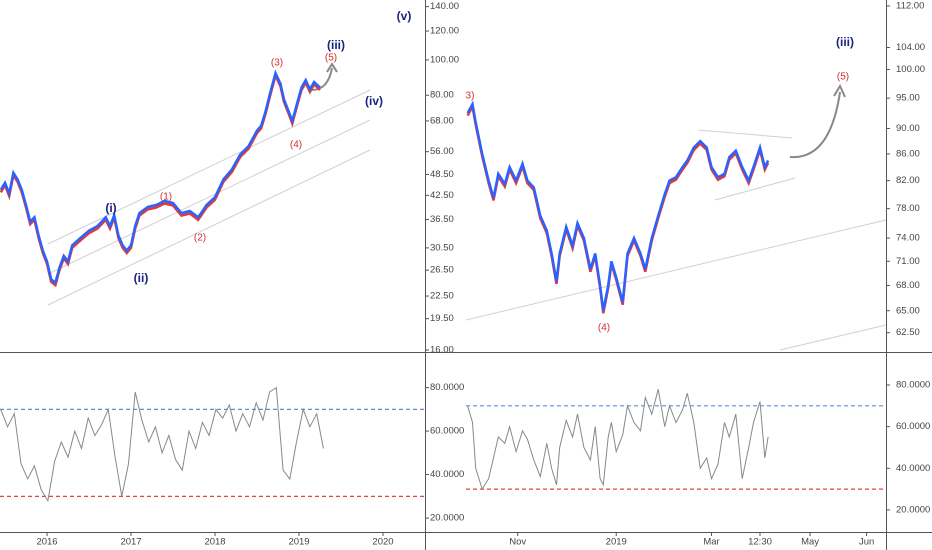  What do you see at coordinates (442, 95) in the screenshot?
I see `y-tick-label: 80.00` at bounding box center [442, 95].